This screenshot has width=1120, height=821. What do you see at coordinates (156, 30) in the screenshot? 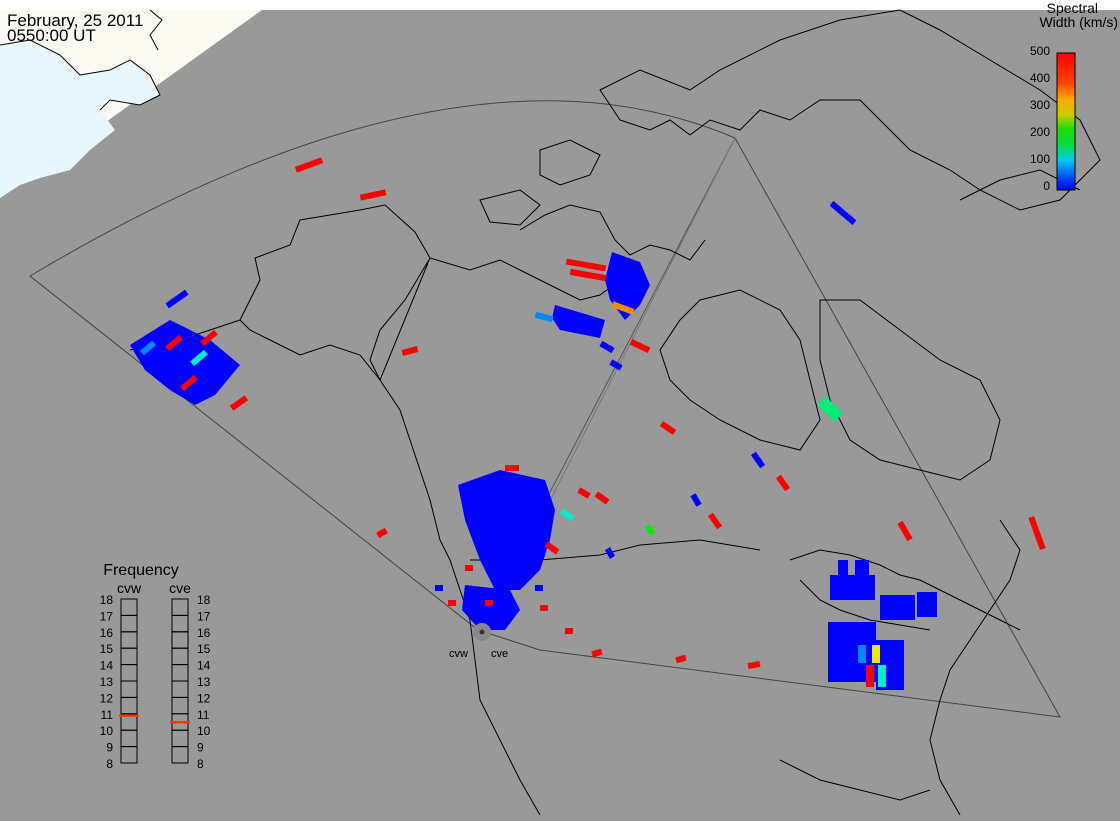
I see `coastline-siberia` at bounding box center [156, 30].